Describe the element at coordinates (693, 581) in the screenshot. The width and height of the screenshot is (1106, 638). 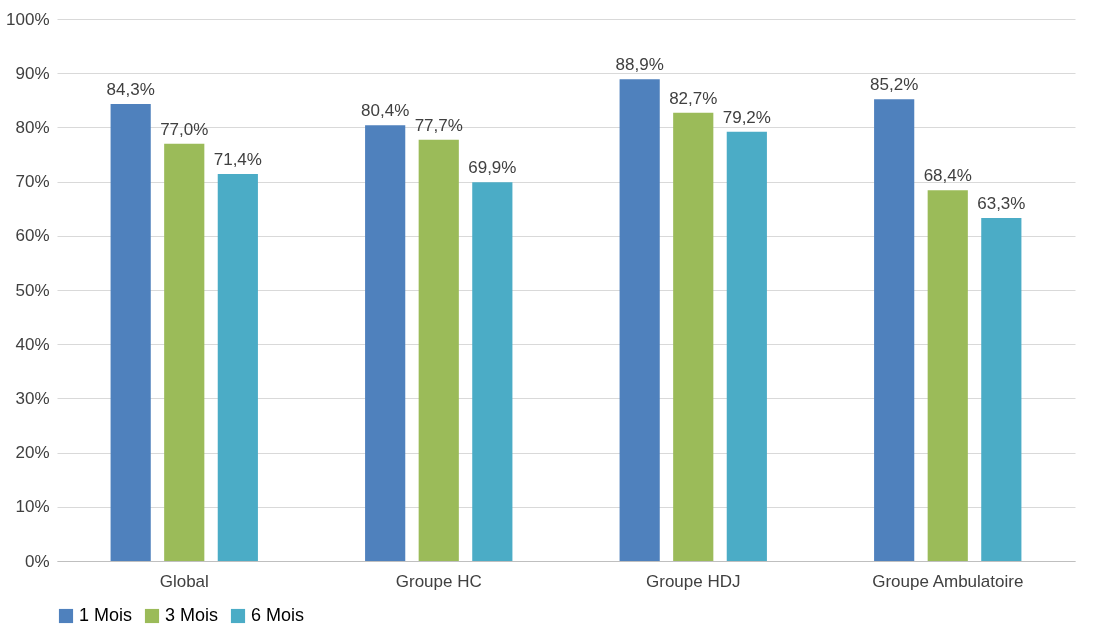
I see `x-tick-label: Groupe HDJ` at that location.